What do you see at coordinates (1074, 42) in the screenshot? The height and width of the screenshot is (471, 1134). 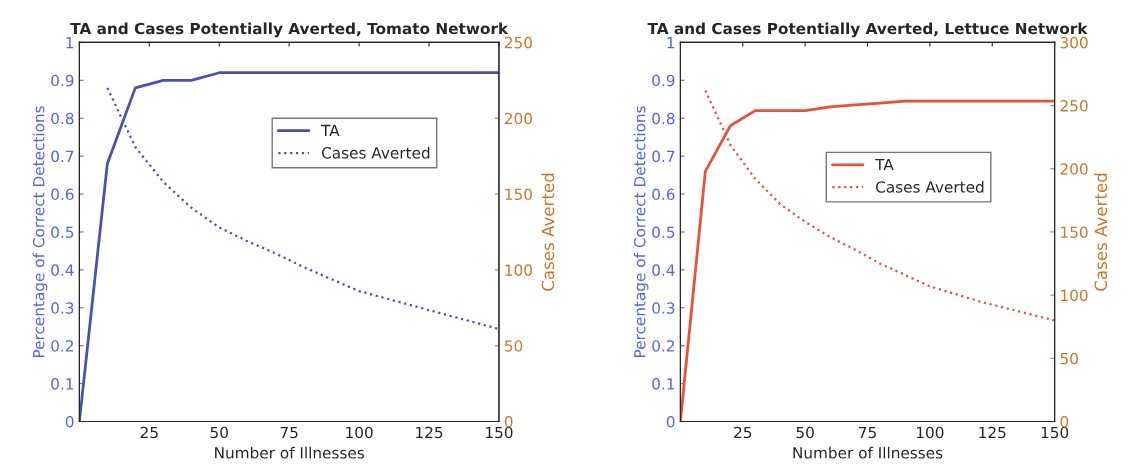 I see `y2-tick-label: 300` at bounding box center [1074, 42].